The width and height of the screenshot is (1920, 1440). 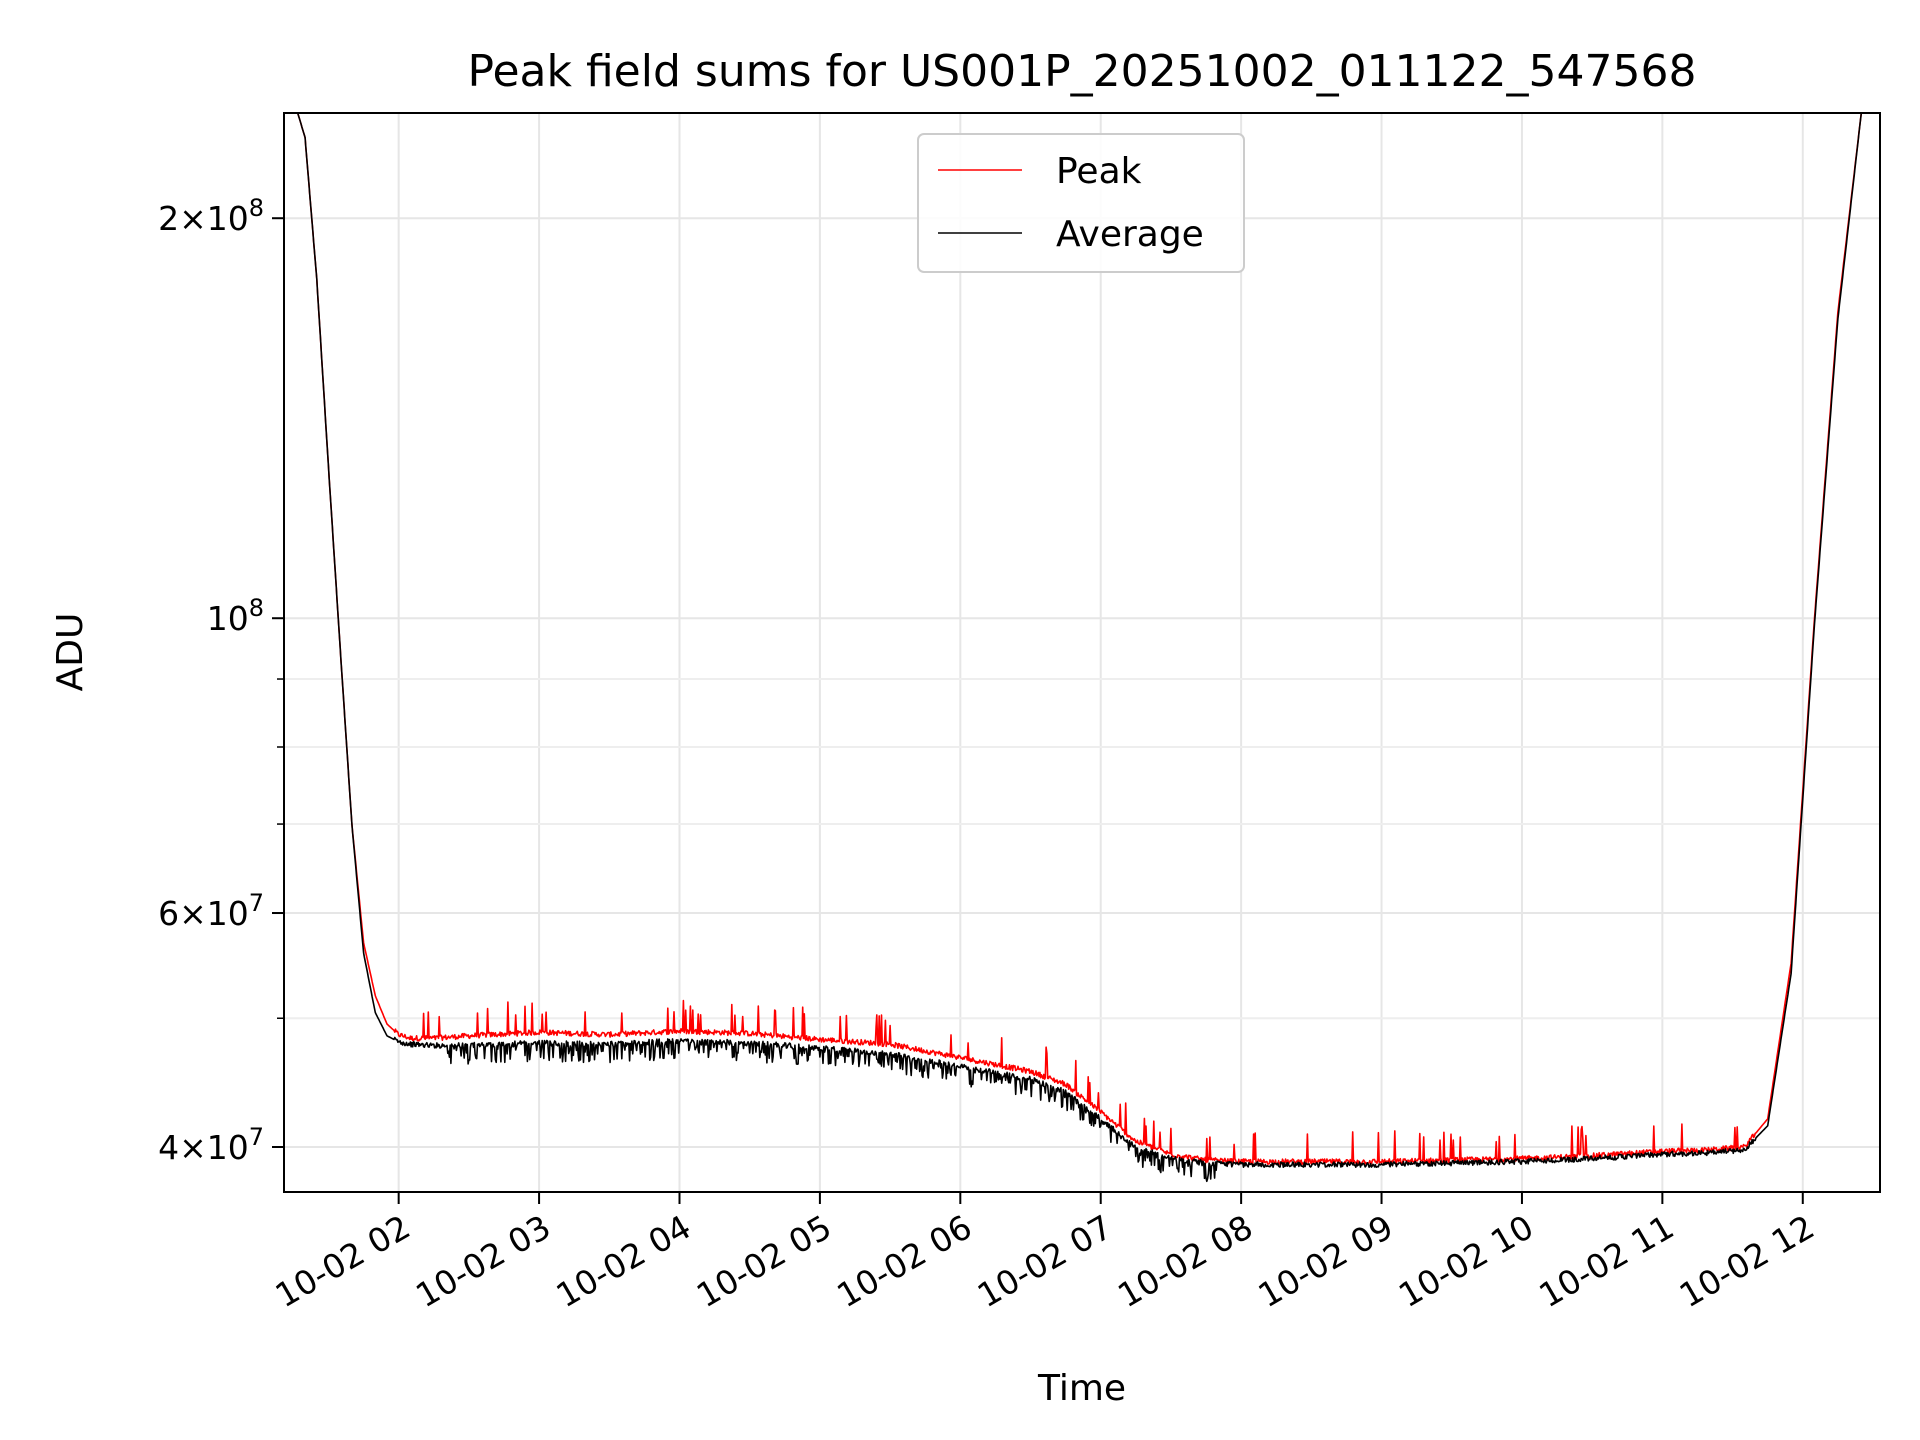 What do you see at coordinates (168, 1147) in the screenshot?
I see `y-tick-mantissa: 4` at bounding box center [168, 1147].